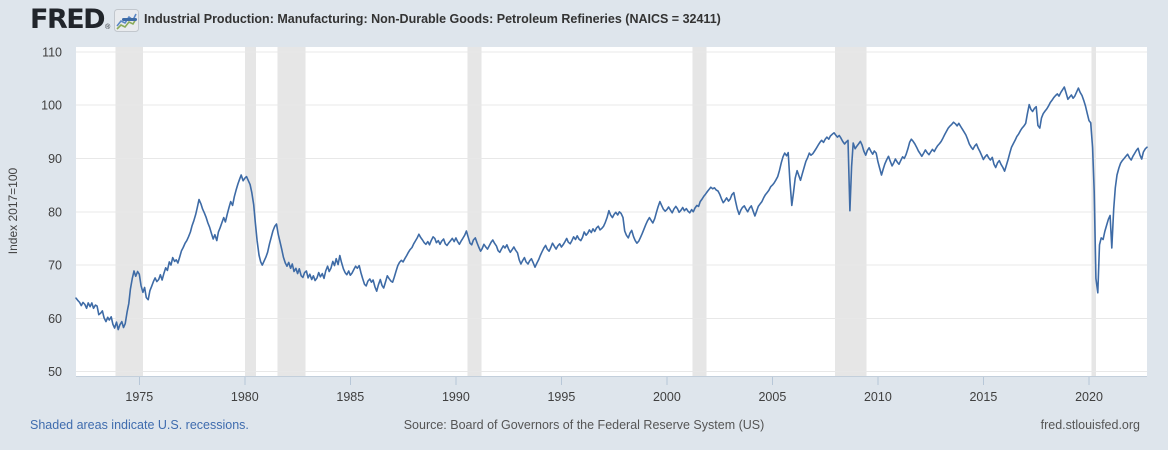 This screenshot has height=450, width=1168. What do you see at coordinates (1089, 397) in the screenshot?
I see `x-tick-label: 2020` at bounding box center [1089, 397].